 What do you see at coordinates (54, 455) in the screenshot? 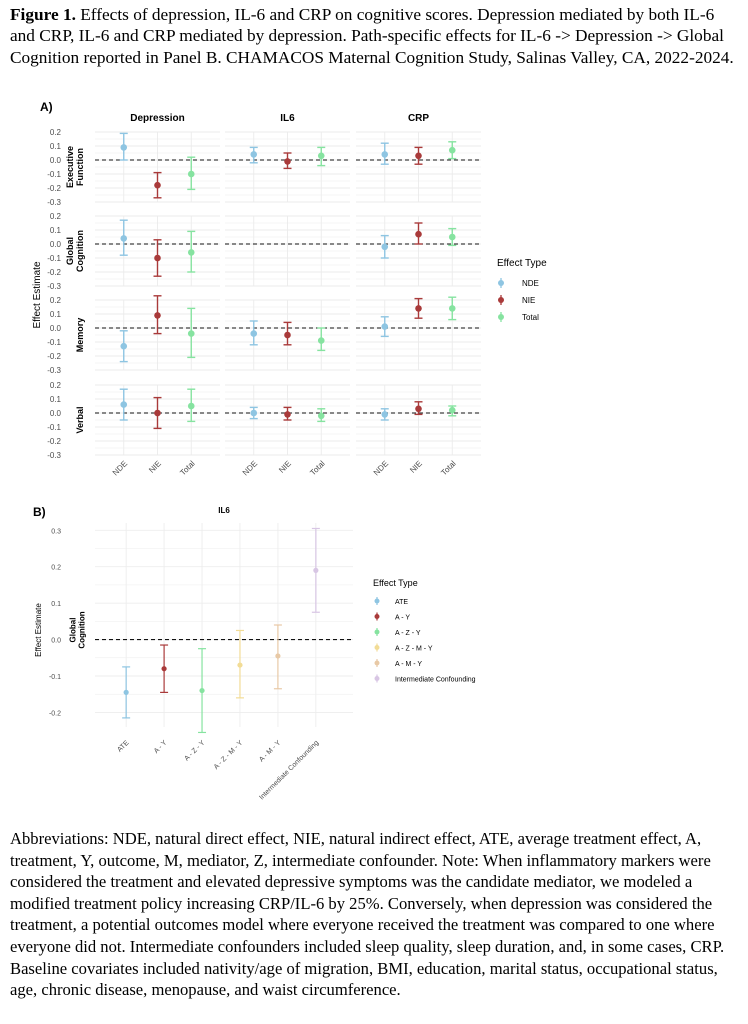
I see `y-tick-label: -0.3` at bounding box center [54, 455].